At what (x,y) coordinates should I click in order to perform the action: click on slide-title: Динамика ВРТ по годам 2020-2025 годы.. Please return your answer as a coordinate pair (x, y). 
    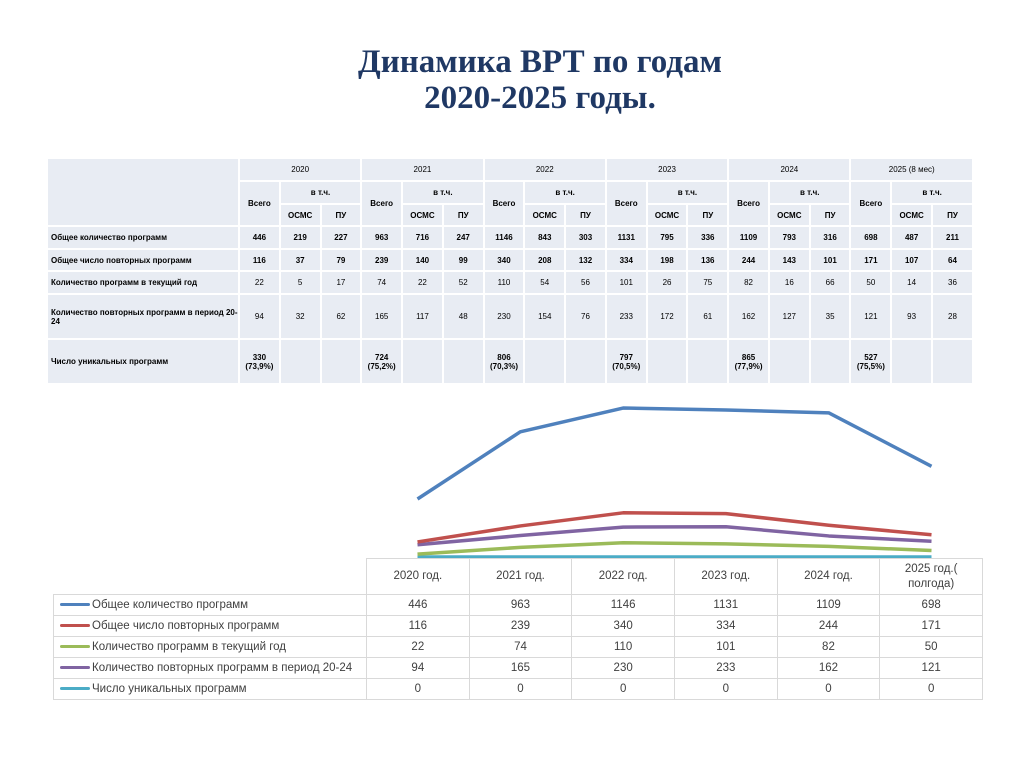
    Looking at the image, I should click on (512, 80).